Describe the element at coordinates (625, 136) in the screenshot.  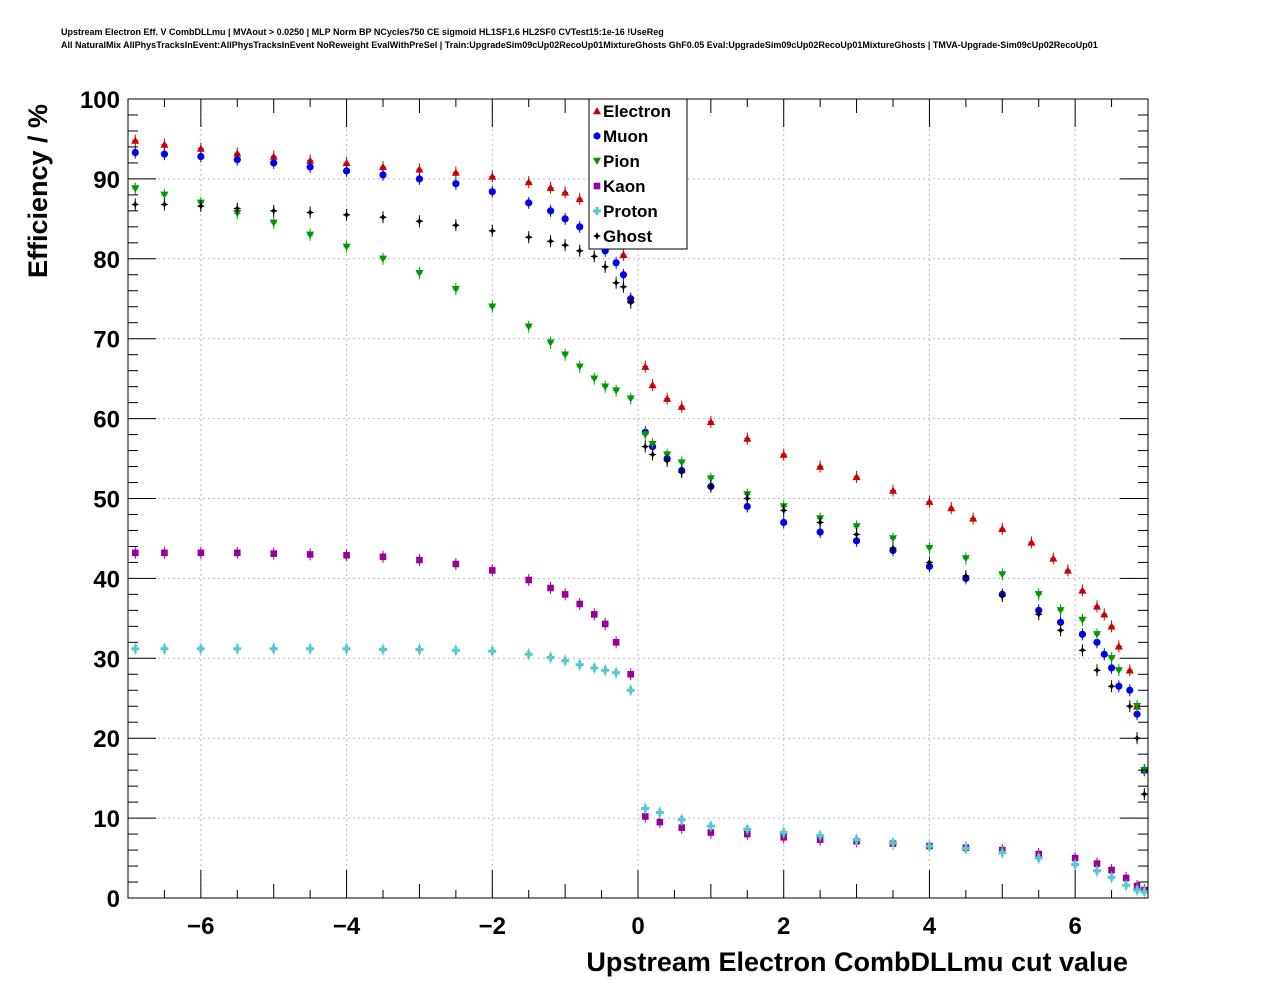
I see `legend-label: Muon` at that location.